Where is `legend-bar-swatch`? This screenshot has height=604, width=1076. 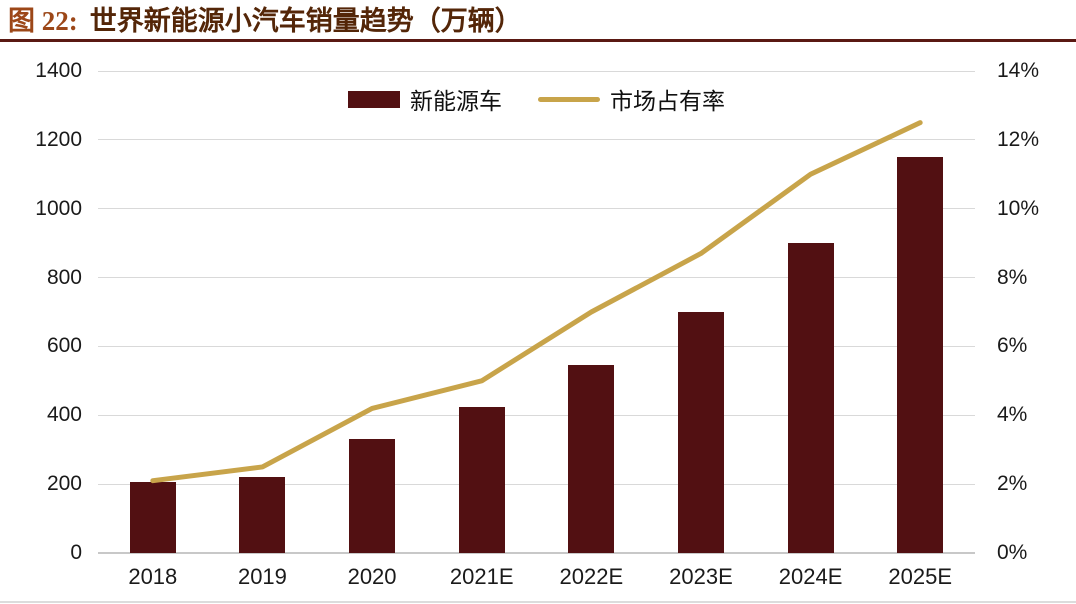
legend-bar-swatch is located at coordinates (374, 99).